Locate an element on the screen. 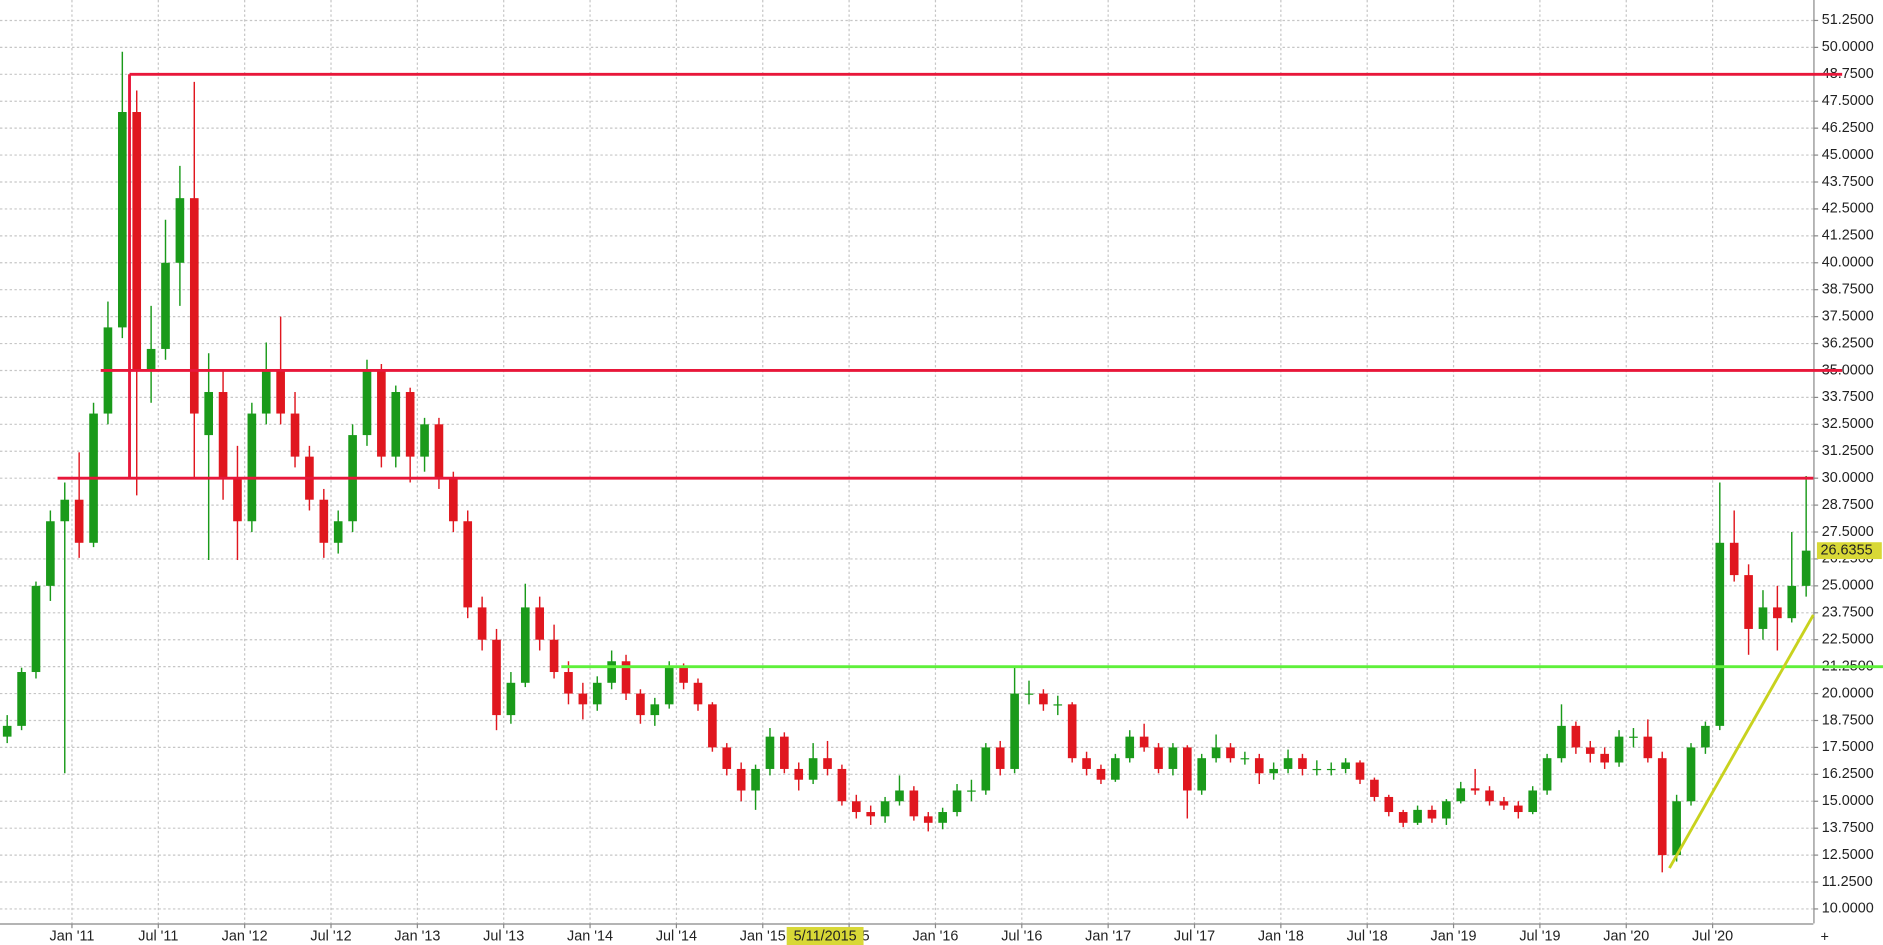 The height and width of the screenshot is (945, 1883). last-price-label: 26.6355 is located at coordinates (1847, 550).